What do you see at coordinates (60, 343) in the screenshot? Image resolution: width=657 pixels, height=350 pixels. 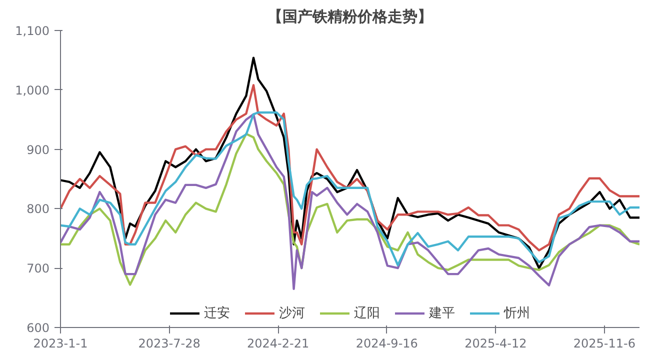 I see `x-tick-label: 2023-1-1` at bounding box center [60, 343].